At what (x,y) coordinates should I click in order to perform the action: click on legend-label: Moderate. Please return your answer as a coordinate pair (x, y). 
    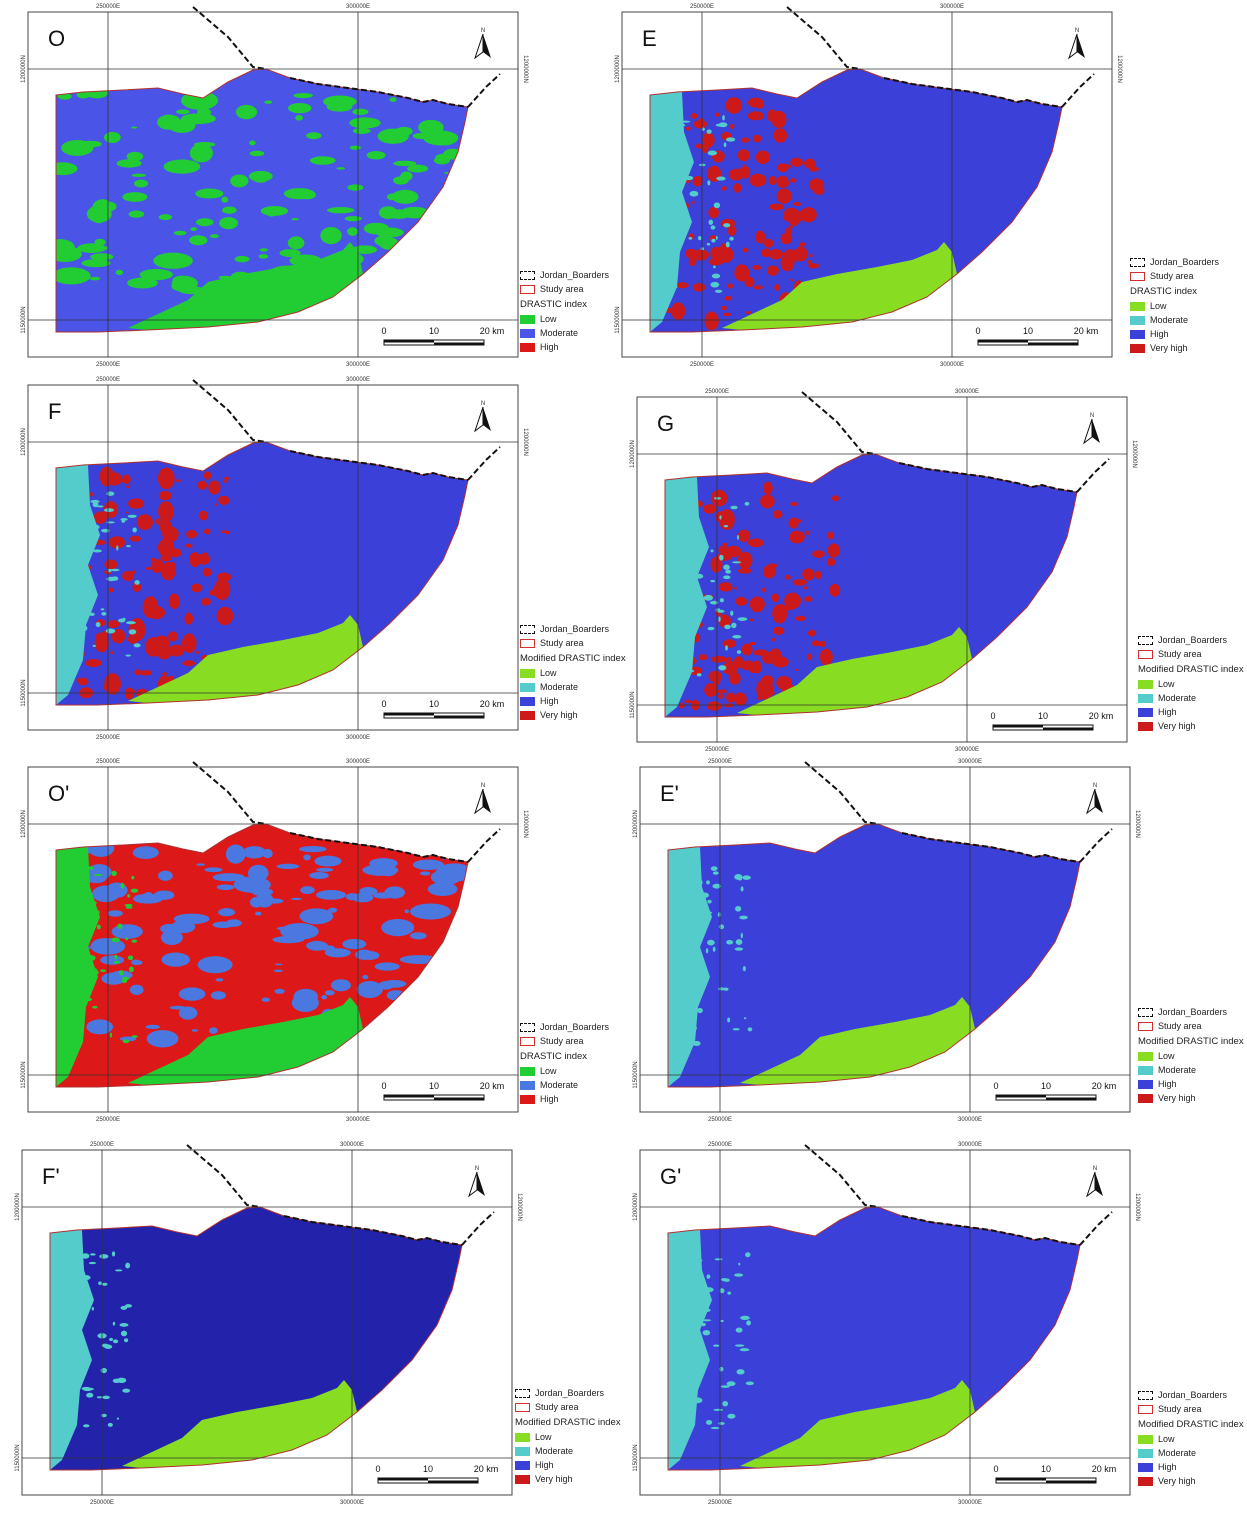
    Looking at the image, I should click on (1177, 698).